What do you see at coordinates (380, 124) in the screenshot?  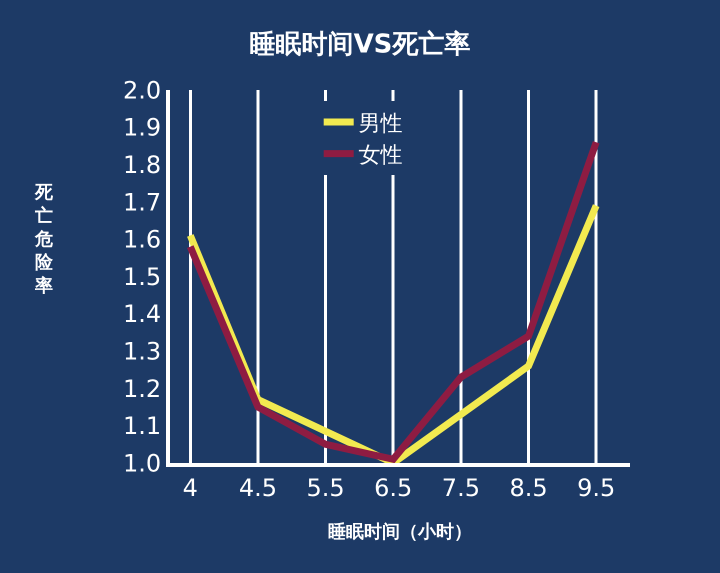 I see `legend-label: 男性` at bounding box center [380, 124].